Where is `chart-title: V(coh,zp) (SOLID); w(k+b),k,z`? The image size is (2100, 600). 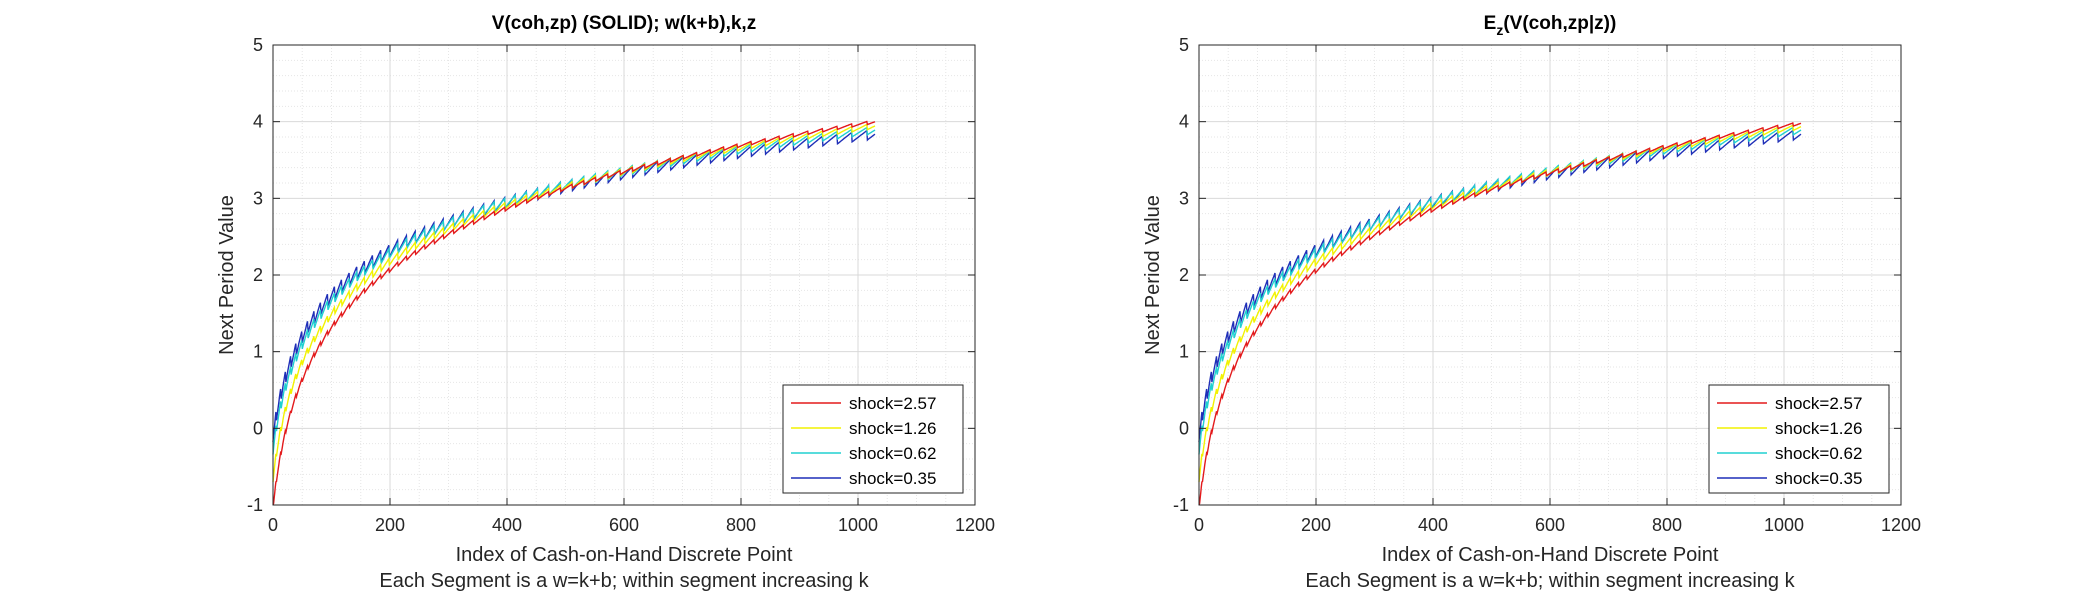
chart-title: V(coh,zp) (SOLID); w(k+b),k,z is located at coordinates (624, 23).